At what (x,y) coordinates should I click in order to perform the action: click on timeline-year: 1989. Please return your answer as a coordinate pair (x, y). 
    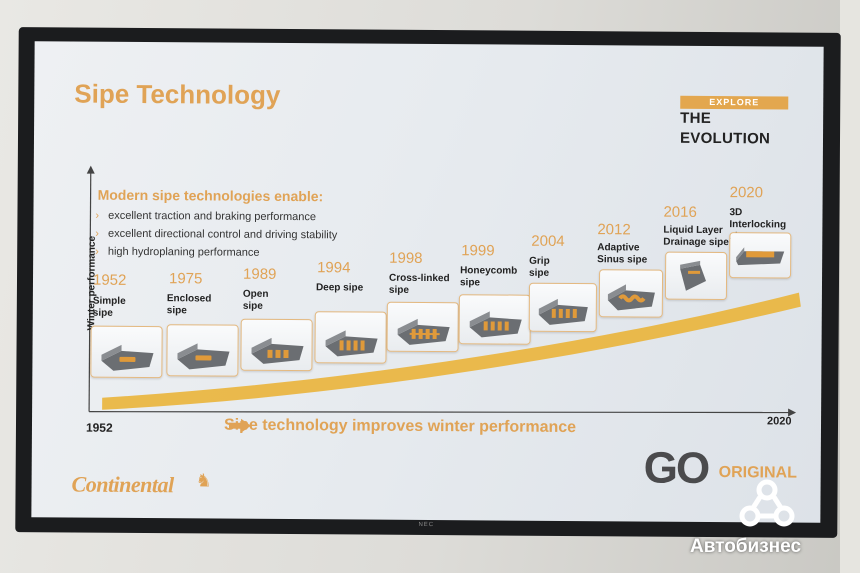
    Looking at the image, I should click on (259, 274).